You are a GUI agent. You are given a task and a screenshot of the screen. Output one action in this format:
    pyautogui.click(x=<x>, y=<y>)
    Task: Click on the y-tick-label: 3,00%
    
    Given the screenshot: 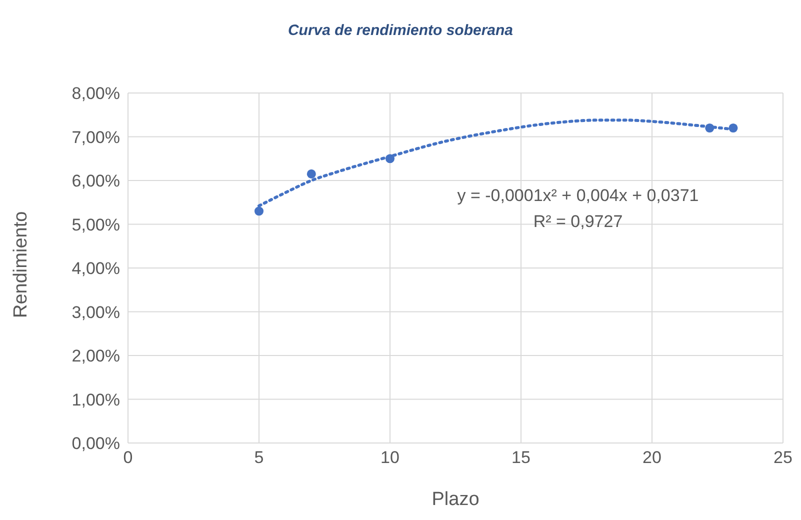 What is the action you would take?
    pyautogui.click(x=96, y=312)
    